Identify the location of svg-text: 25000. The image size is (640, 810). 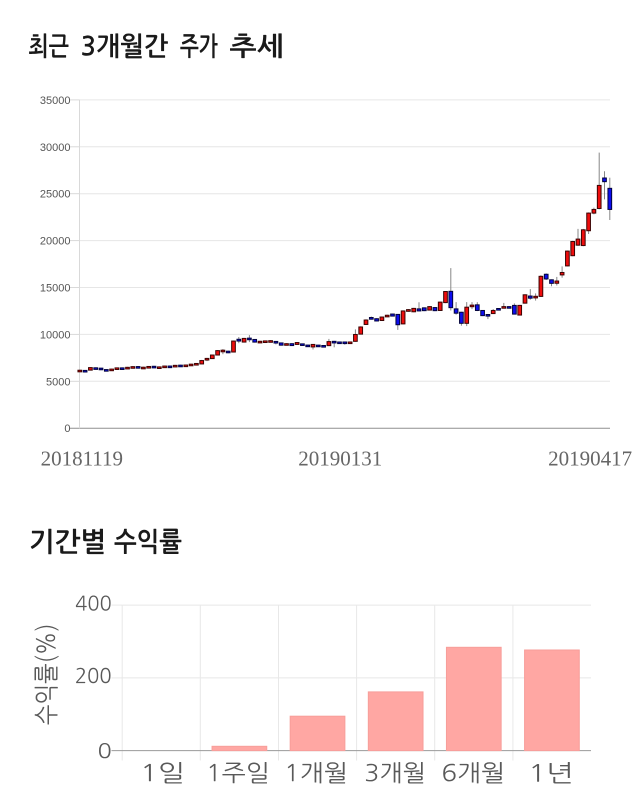
(55, 195).